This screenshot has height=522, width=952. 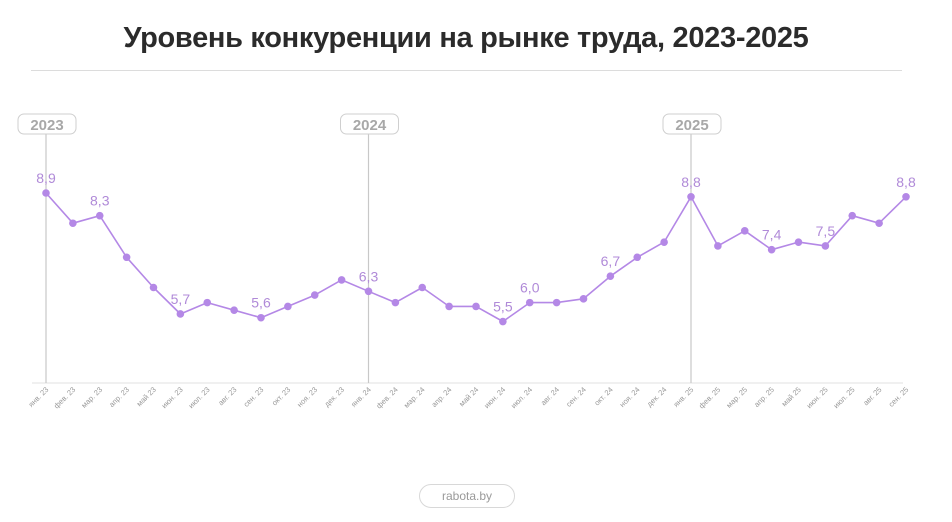 What do you see at coordinates (146, 396) in the screenshot?
I see `x-tick-label: май 23` at bounding box center [146, 396].